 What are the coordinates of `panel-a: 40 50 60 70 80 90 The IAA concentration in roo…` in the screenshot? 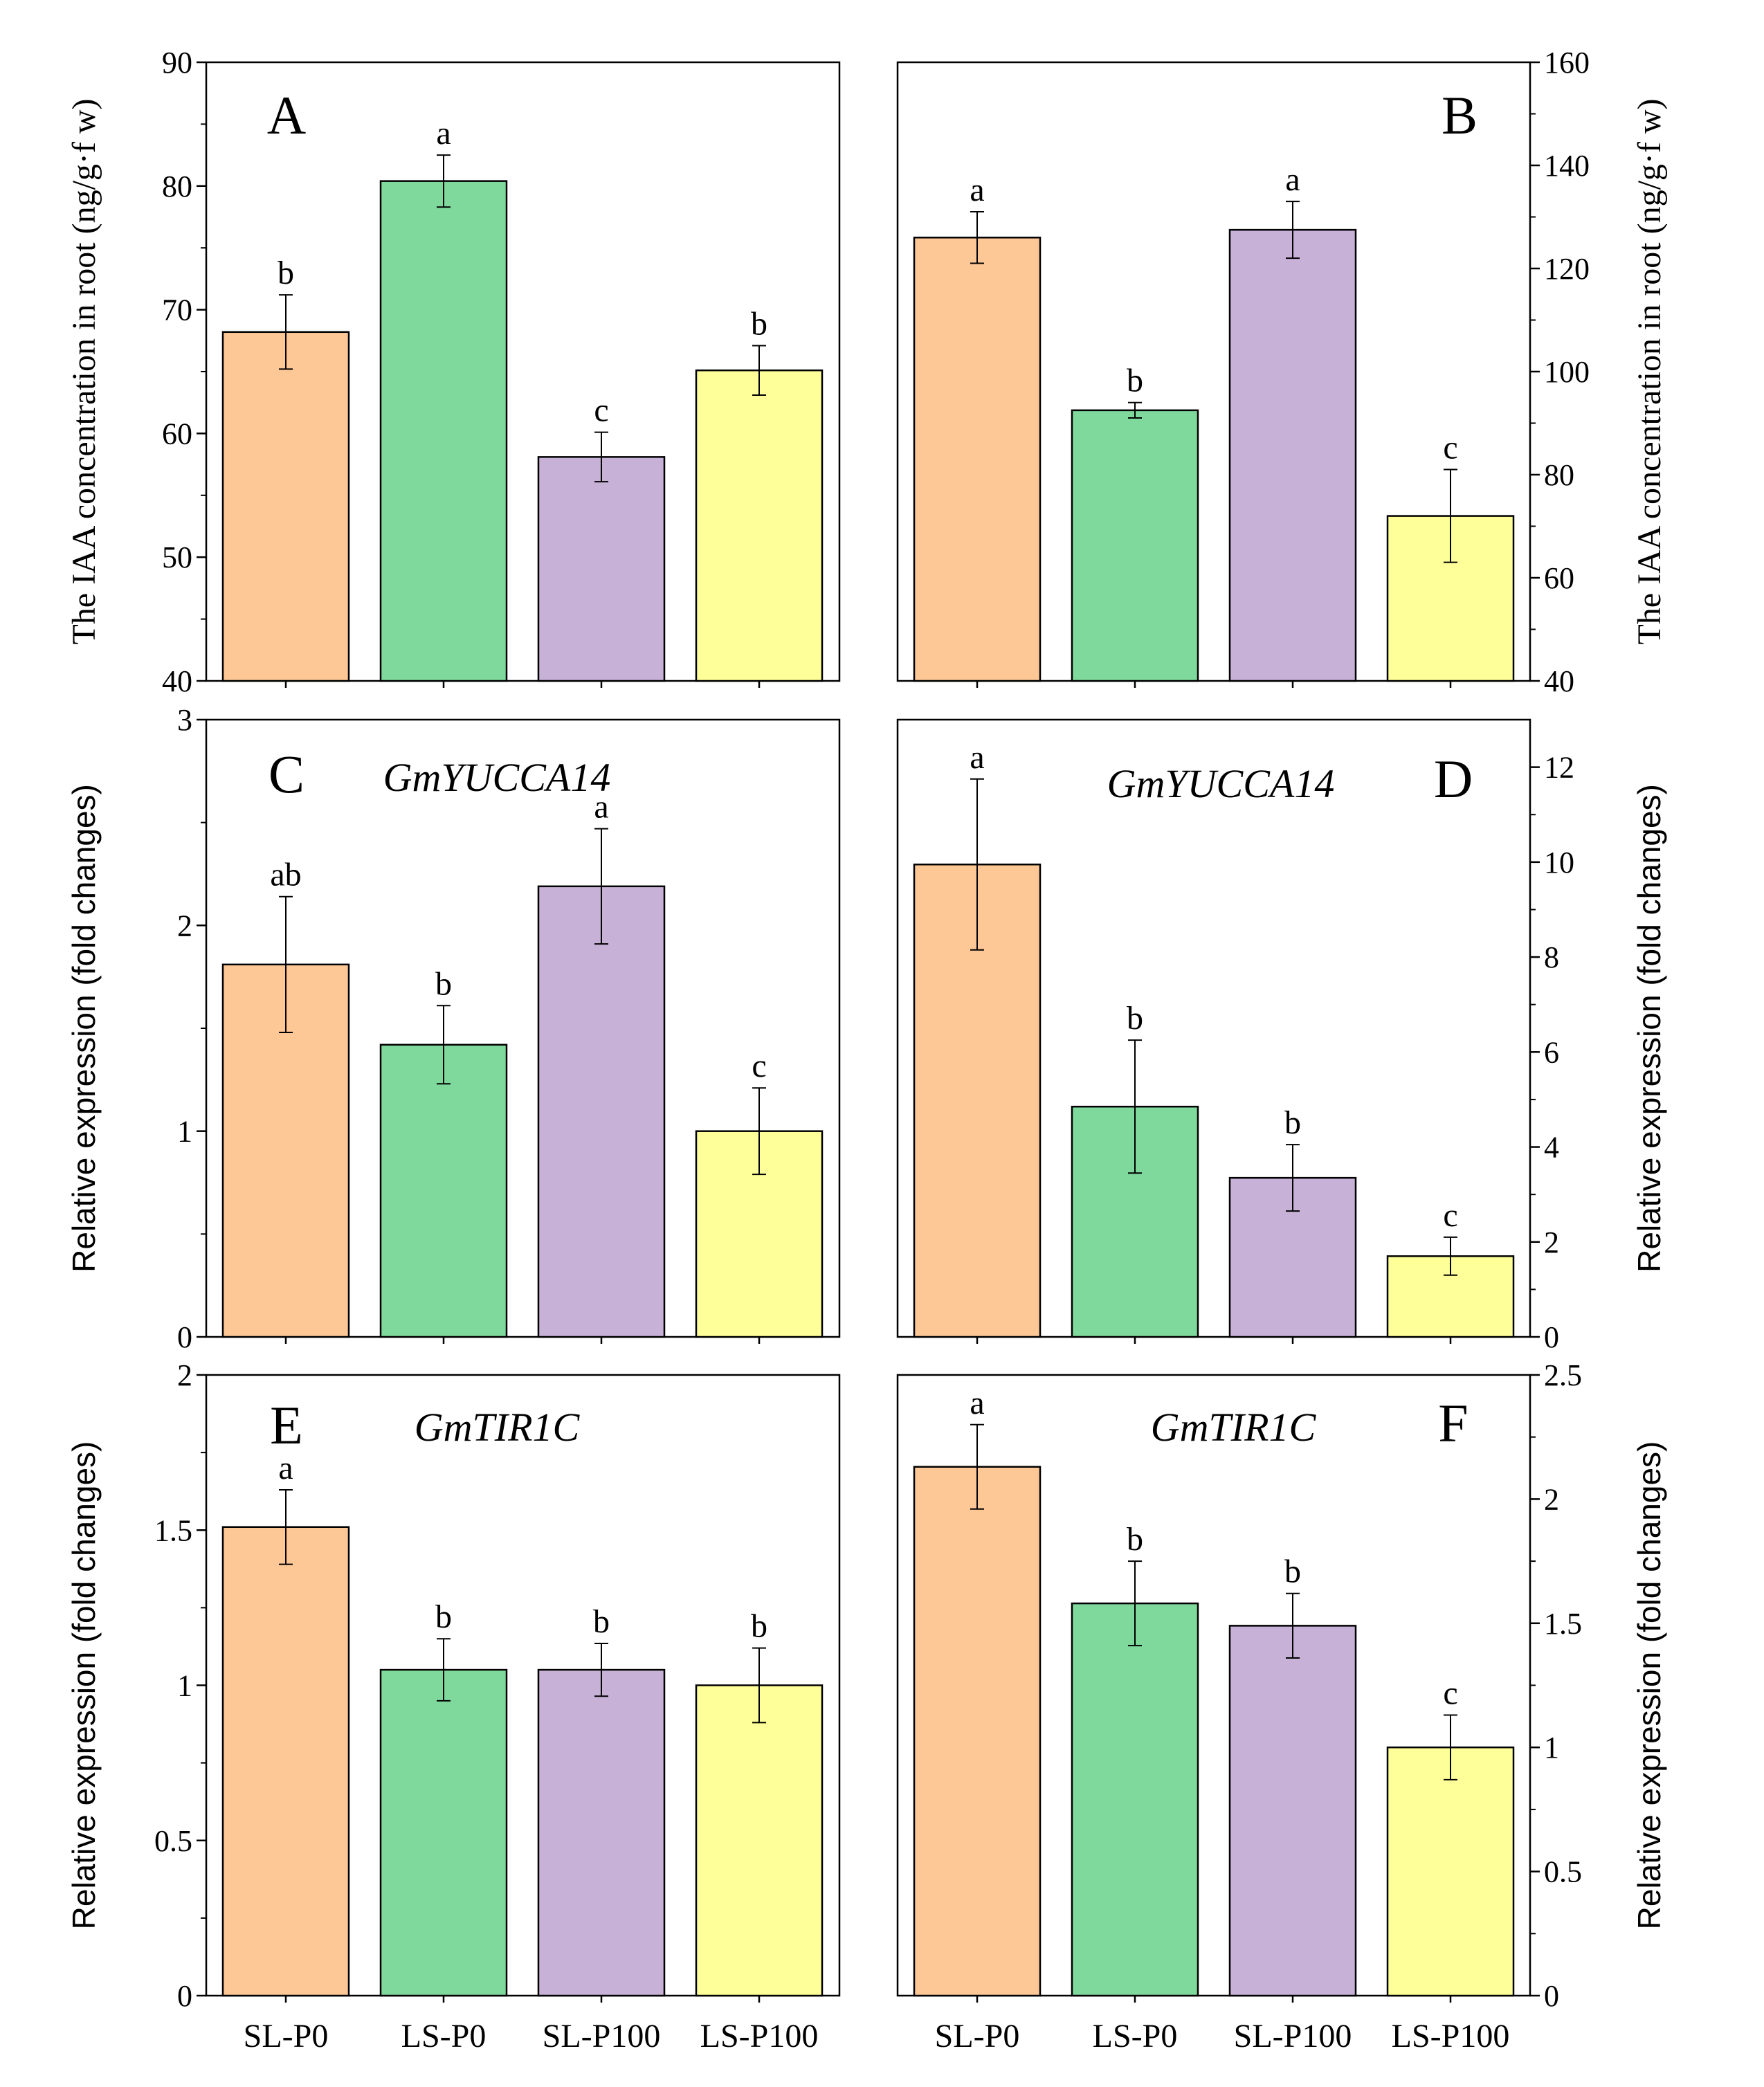 It's located at (454, 372).